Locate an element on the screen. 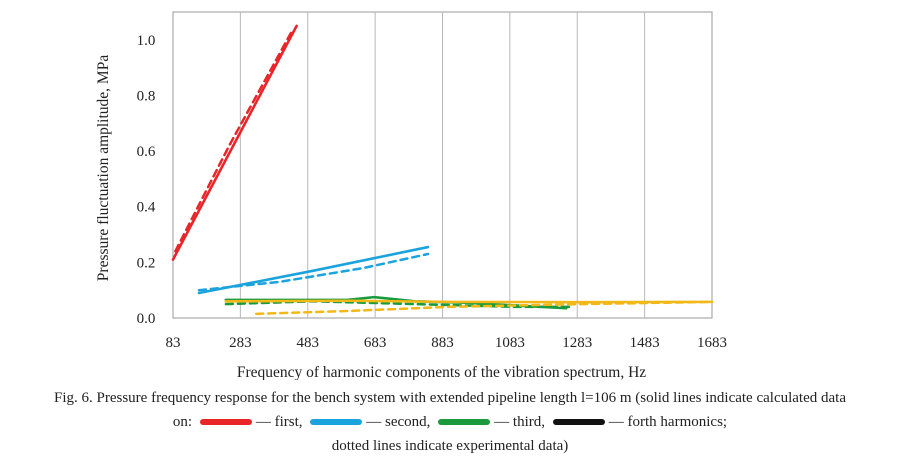 The height and width of the screenshot is (464, 900). x-tick-label: 683 is located at coordinates (375, 343).